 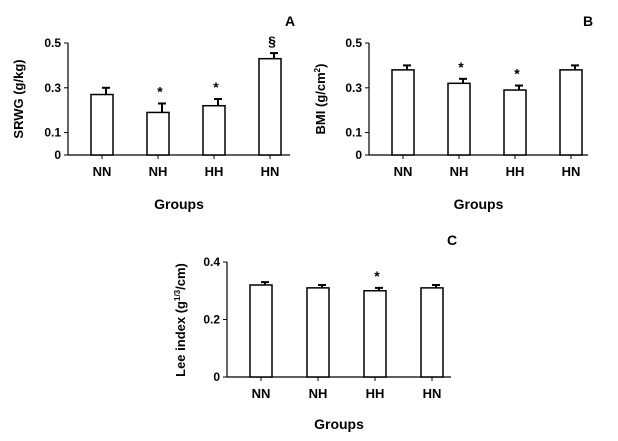 I want to click on y-axis-label-main: SRWG (g/kg), so click(x=18, y=98).